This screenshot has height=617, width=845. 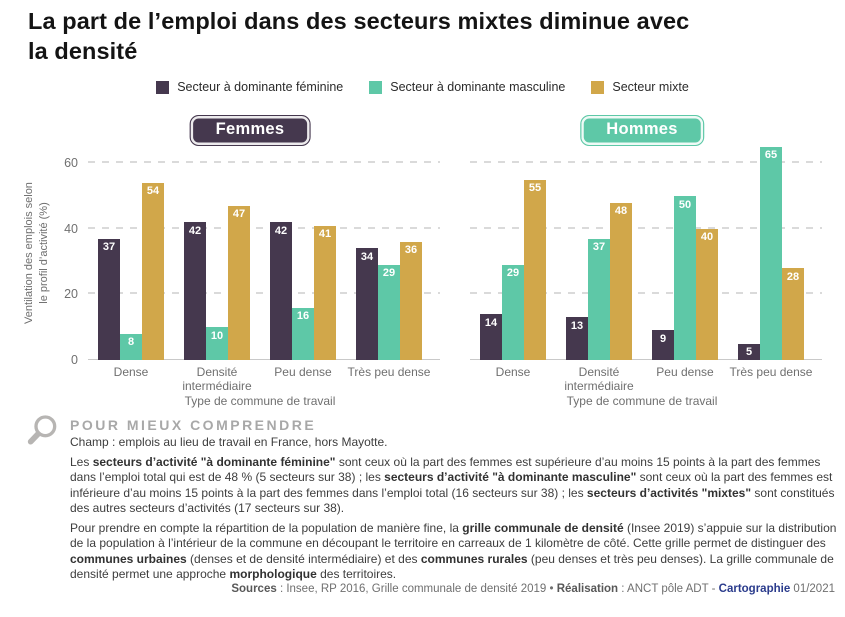 What do you see at coordinates (250, 130) in the screenshot?
I see `femmes-chart-badge: Femmes` at bounding box center [250, 130].